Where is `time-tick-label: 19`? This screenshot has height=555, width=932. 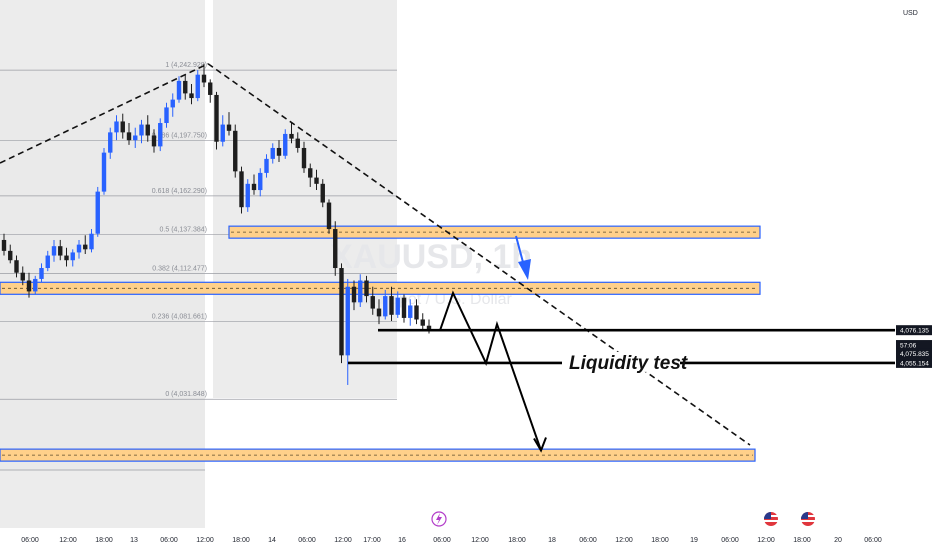 time-tick-label: 19 is located at coordinates (694, 540).